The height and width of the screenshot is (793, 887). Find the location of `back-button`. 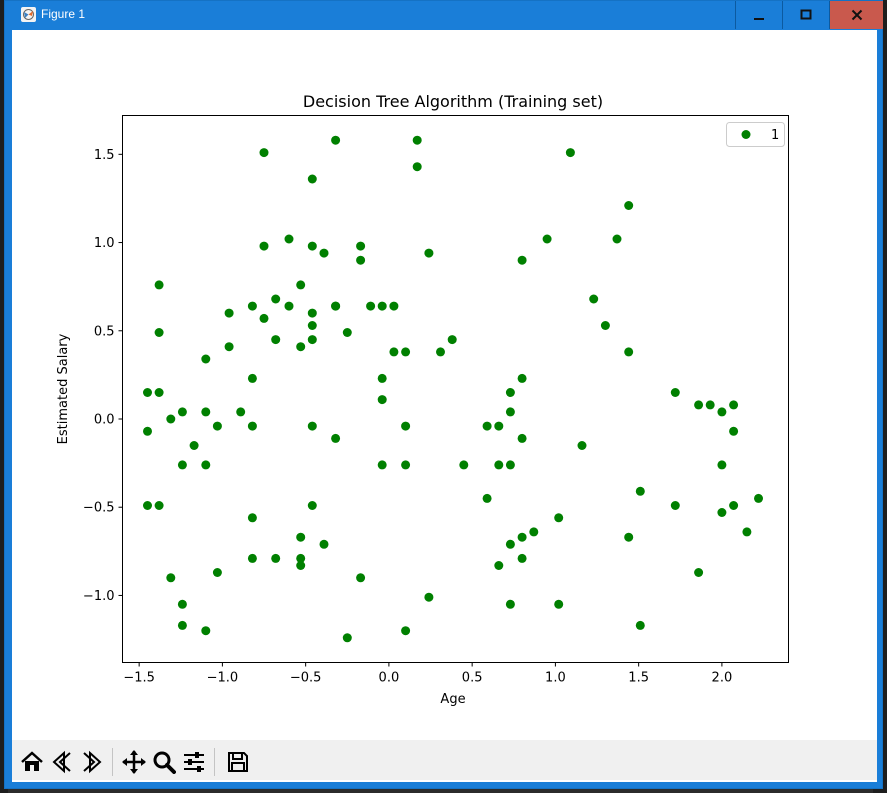

back-button is located at coordinates (62, 762).